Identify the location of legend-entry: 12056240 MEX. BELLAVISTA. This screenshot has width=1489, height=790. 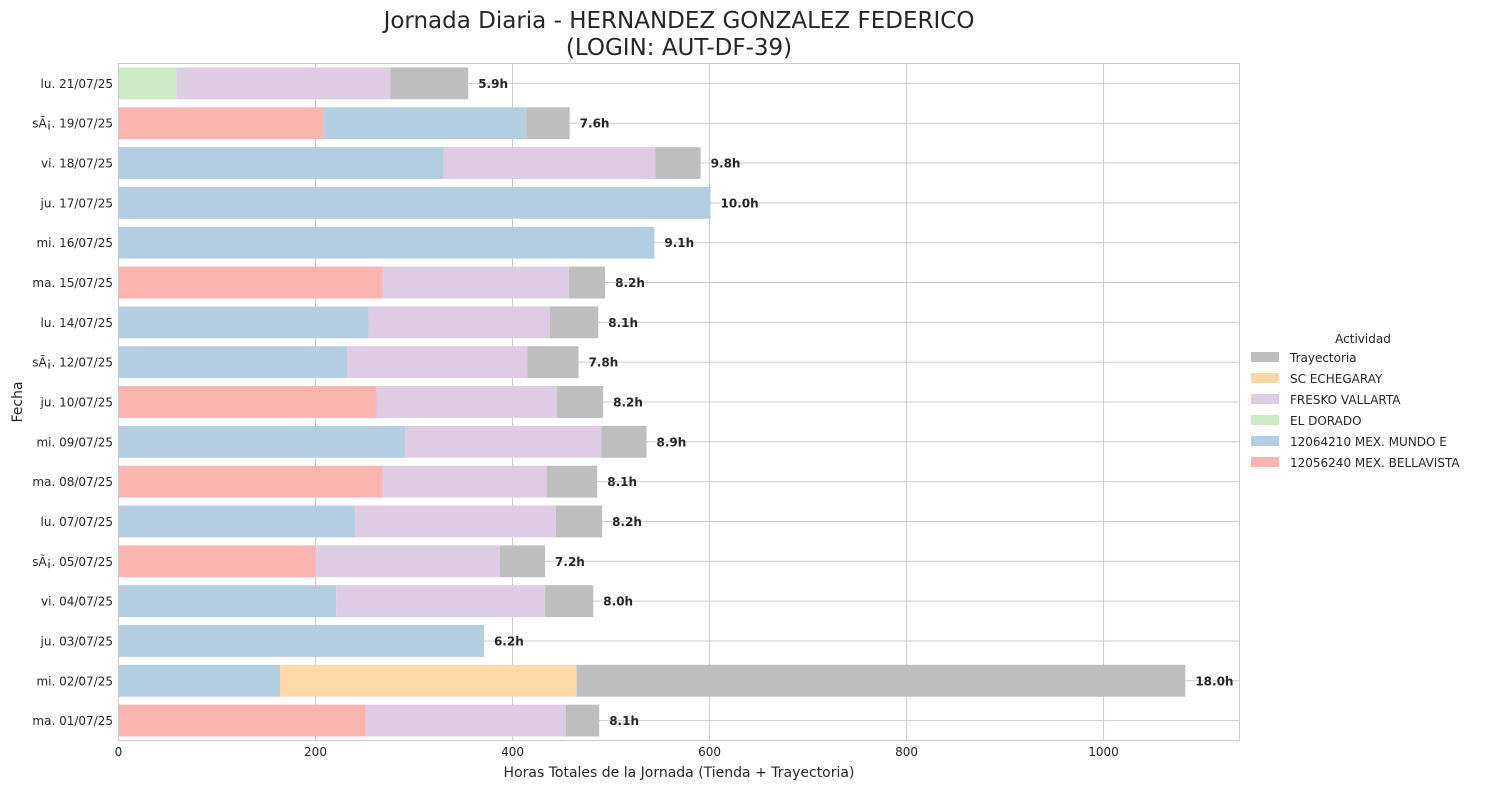
(1375, 463).